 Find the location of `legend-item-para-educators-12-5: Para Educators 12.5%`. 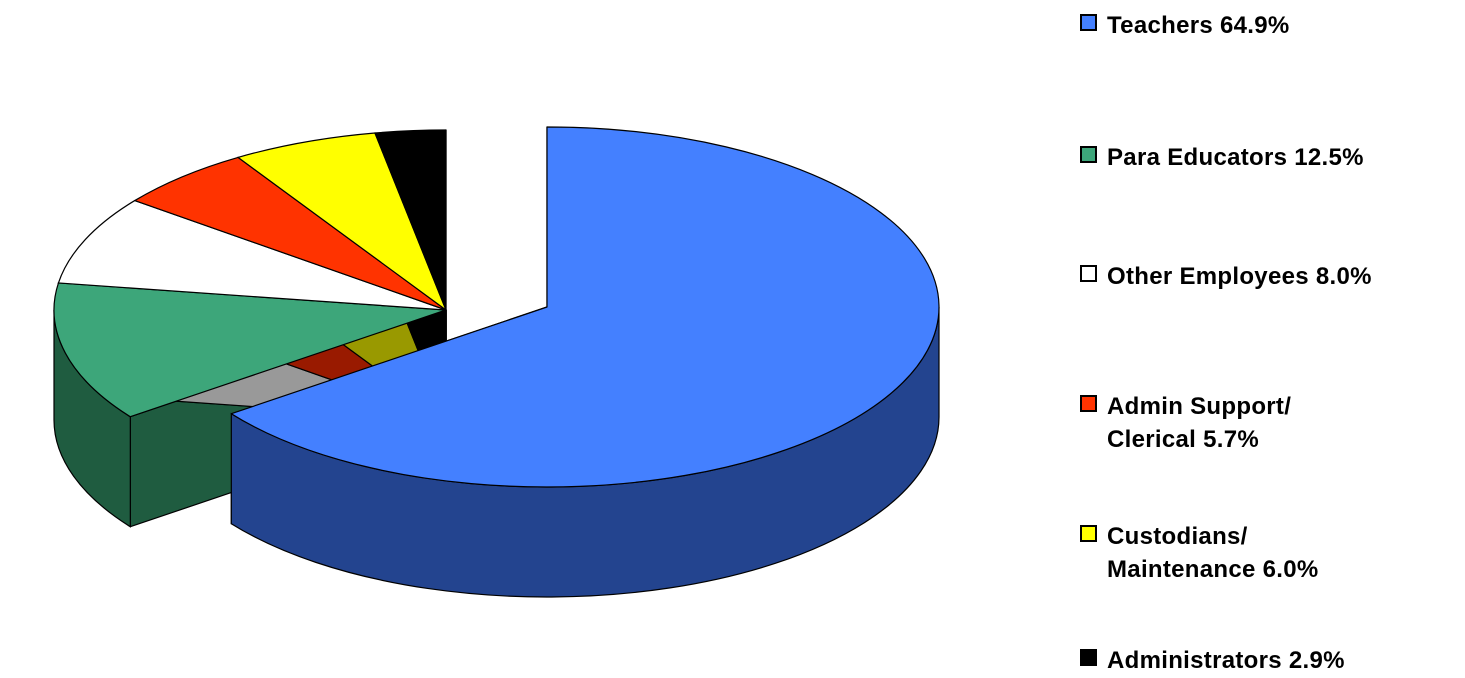

legend-item-para-educators-12-5: Para Educators 12.5% is located at coordinates (1222, 157).